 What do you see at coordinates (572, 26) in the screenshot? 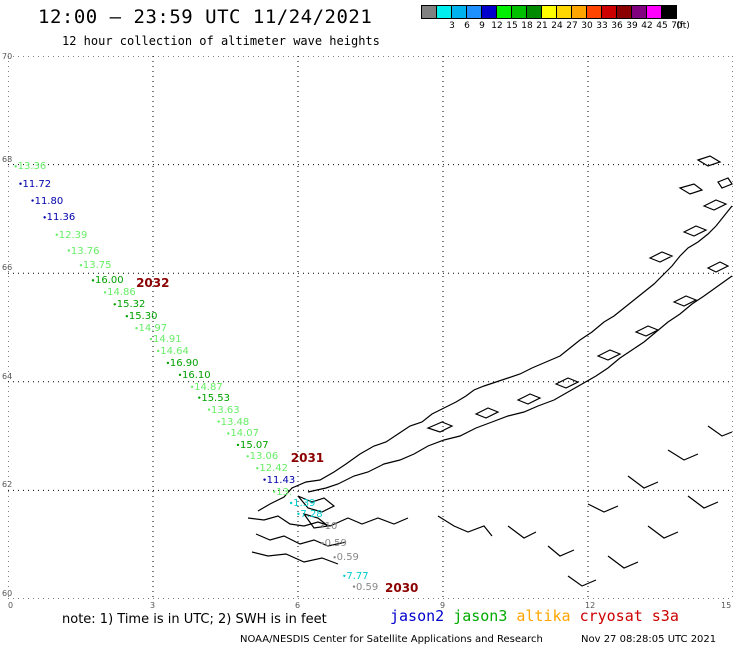
I see `color-scale-label: 27` at bounding box center [572, 26].